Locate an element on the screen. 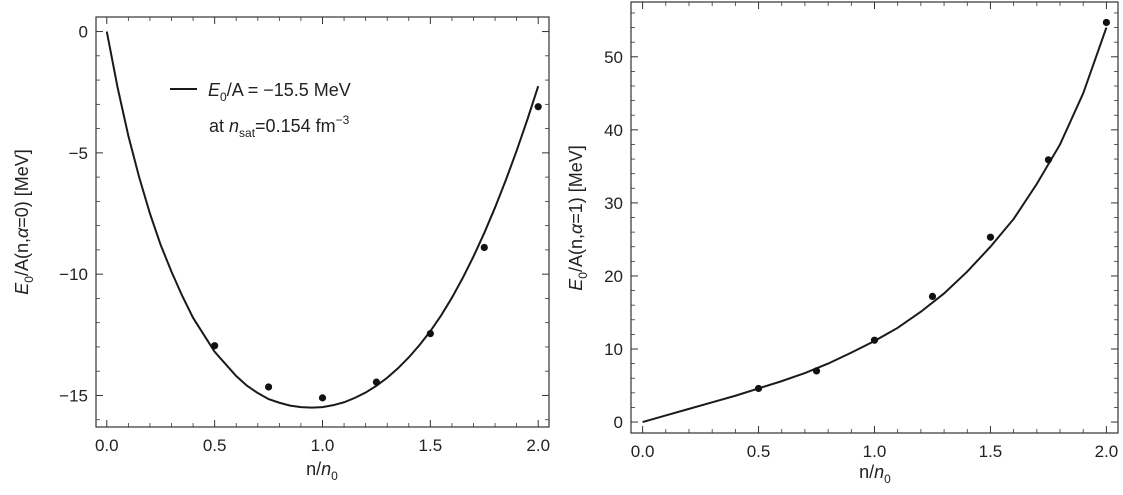 The height and width of the screenshot is (495, 1123). y-tick-label: 40 is located at coordinates (613, 130).